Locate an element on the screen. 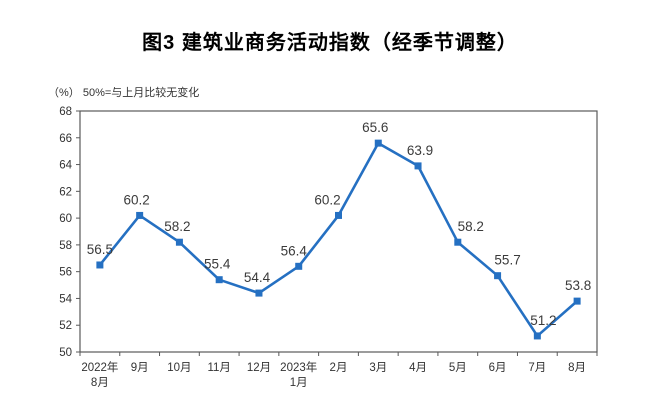 The image size is (660, 419). y-axis-label: 56 is located at coordinates (65, 273).